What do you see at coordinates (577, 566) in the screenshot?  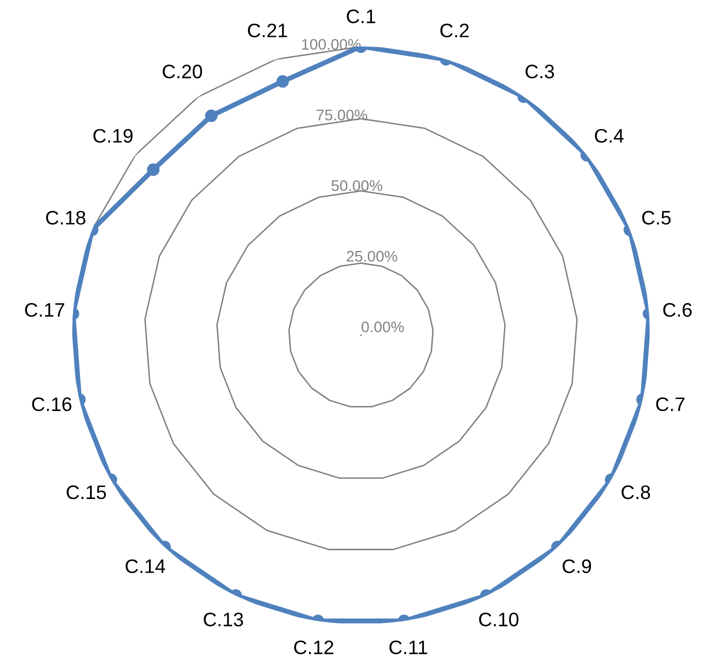 I see `spoke-label: C.9` at bounding box center [577, 566].